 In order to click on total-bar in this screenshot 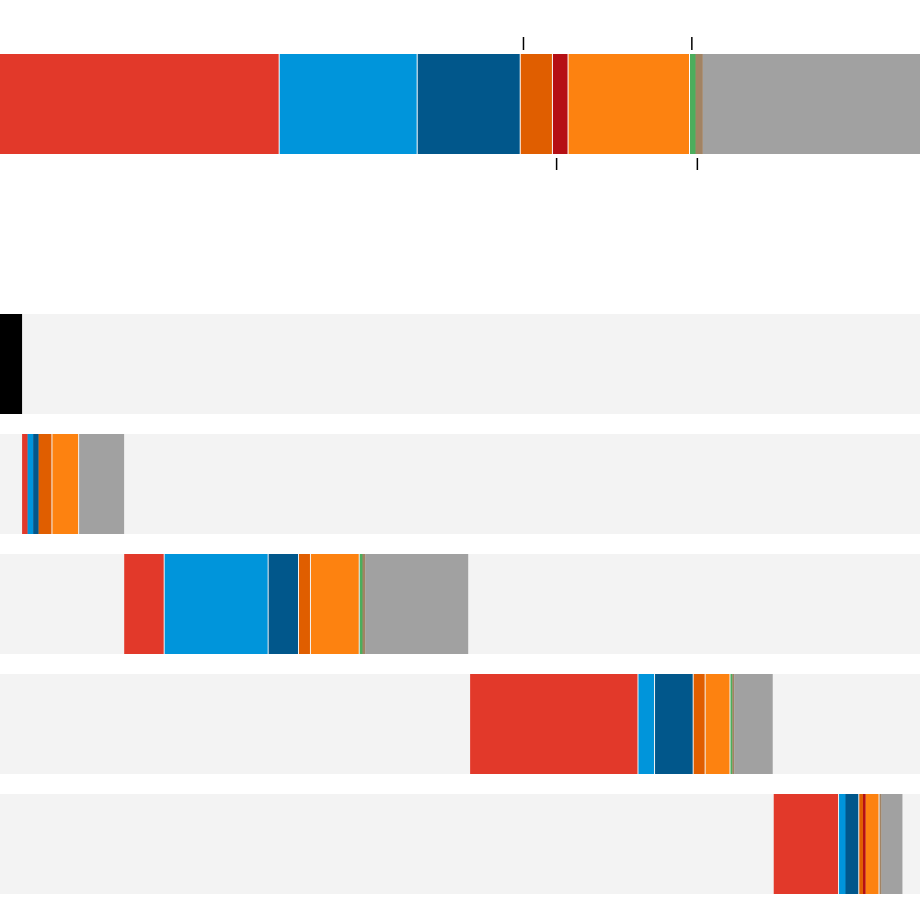, I will do `click(460, 104)`.